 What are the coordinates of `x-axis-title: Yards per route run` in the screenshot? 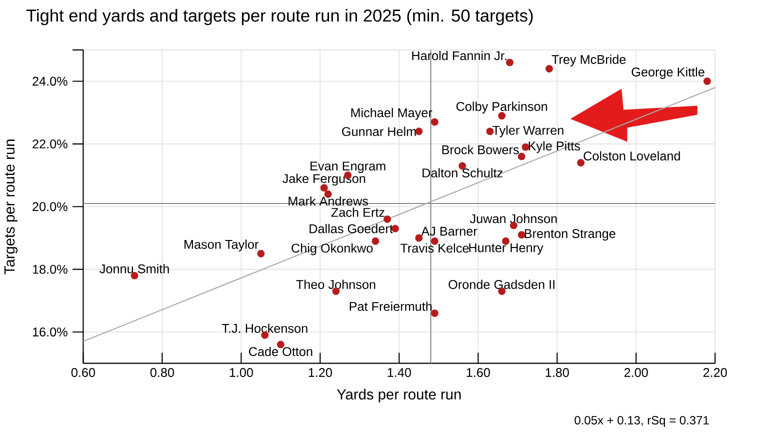 It's located at (398, 395).